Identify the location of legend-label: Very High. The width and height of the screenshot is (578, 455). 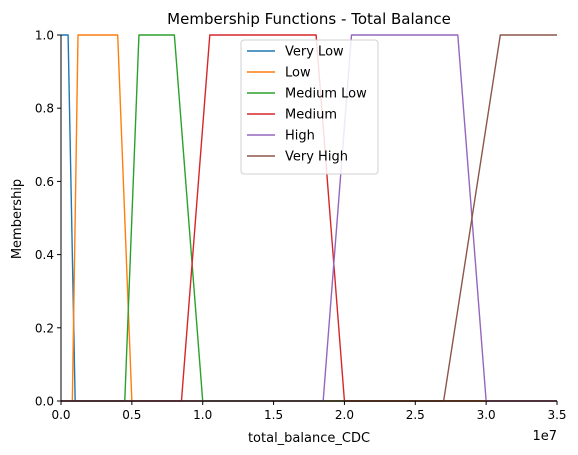
(316, 157).